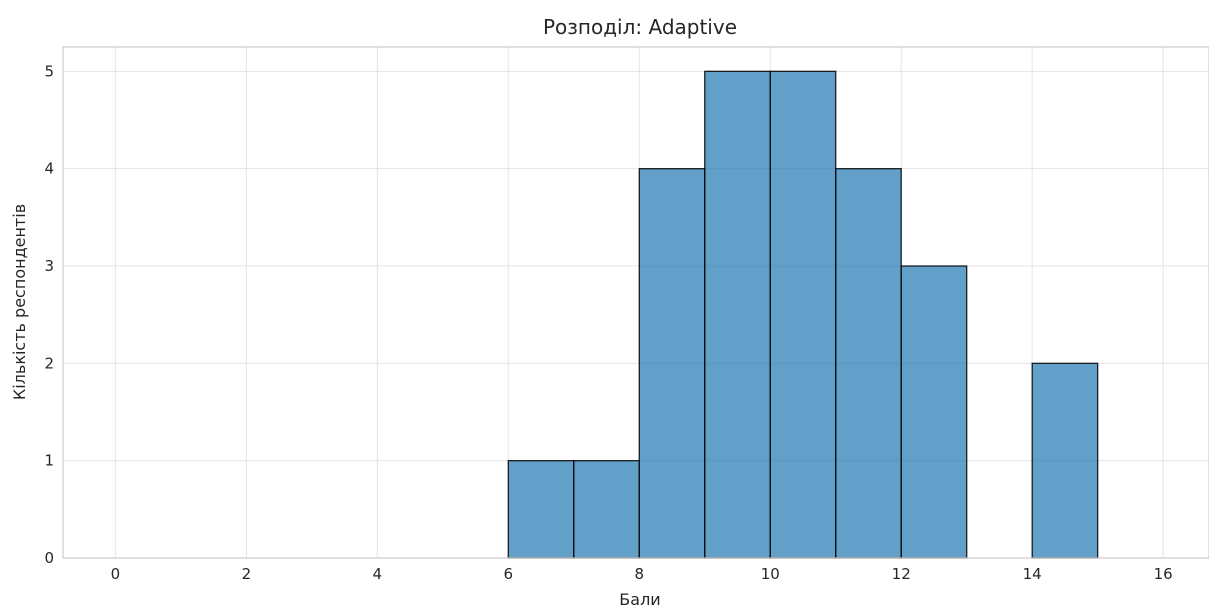 The width and height of the screenshot is (1209, 610). What do you see at coordinates (49, 169) in the screenshot?
I see `y-tick-label: 4` at bounding box center [49, 169].